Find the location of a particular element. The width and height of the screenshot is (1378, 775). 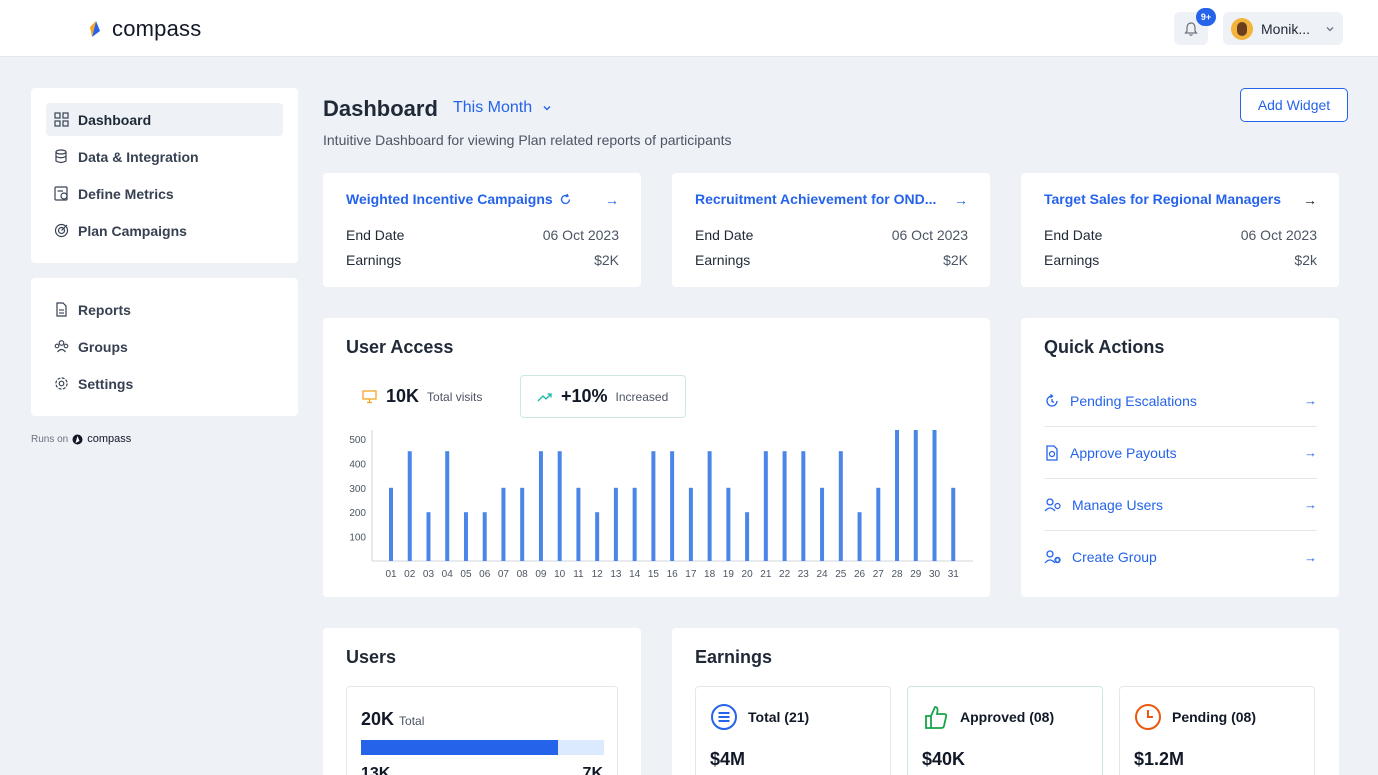

earnings-item-label: Approved (08) is located at coordinates (1007, 717).